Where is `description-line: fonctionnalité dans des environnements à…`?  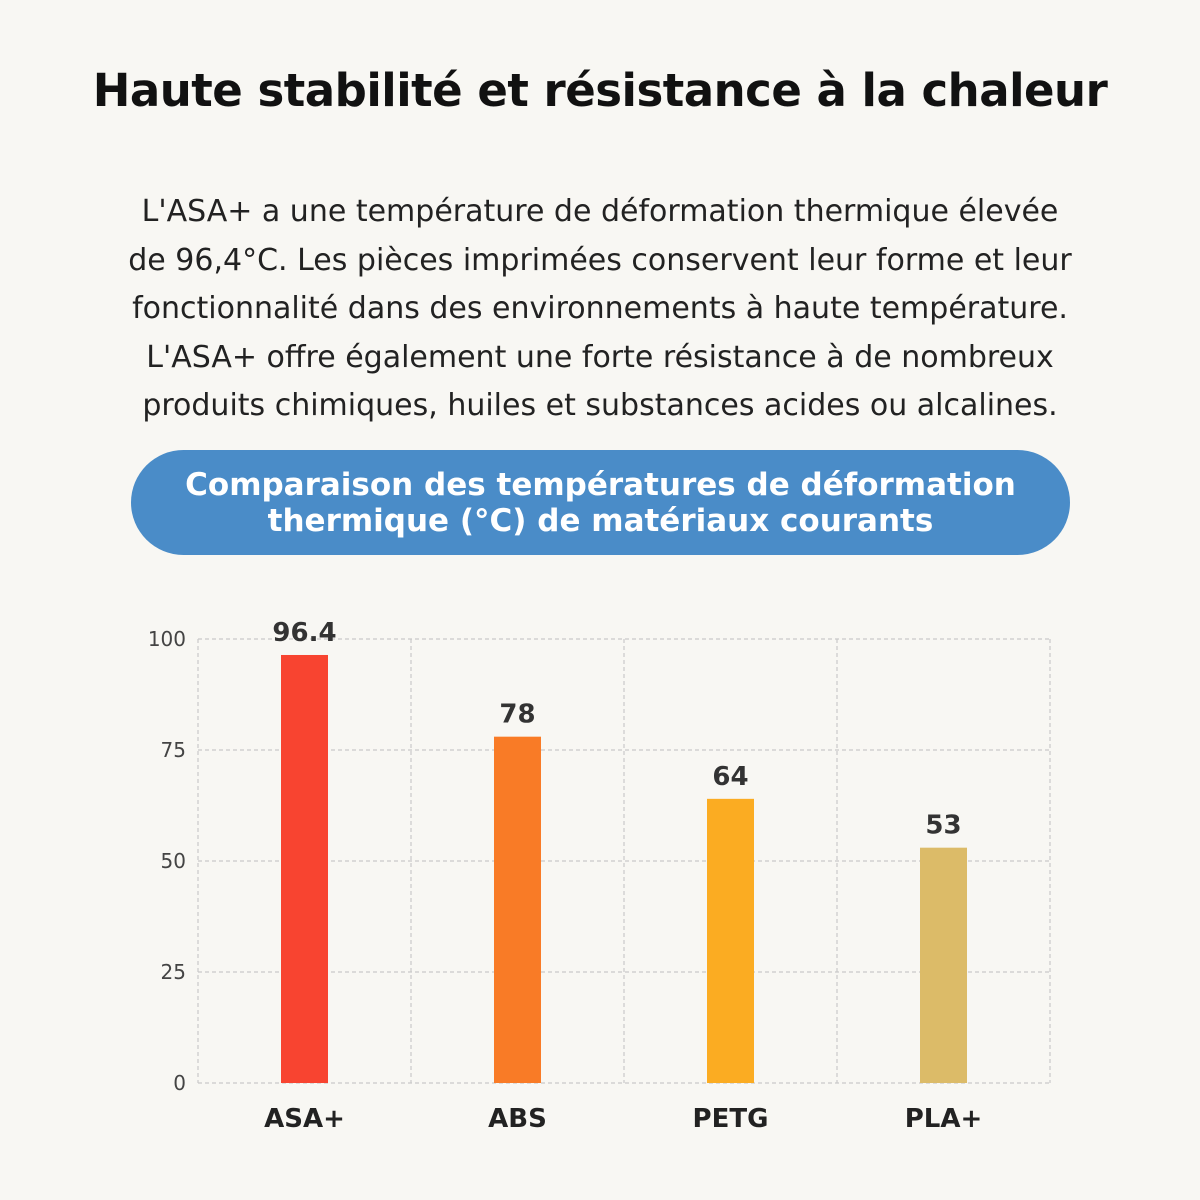
description-line: fonctionnalité dans des environnements à… is located at coordinates (600, 308).